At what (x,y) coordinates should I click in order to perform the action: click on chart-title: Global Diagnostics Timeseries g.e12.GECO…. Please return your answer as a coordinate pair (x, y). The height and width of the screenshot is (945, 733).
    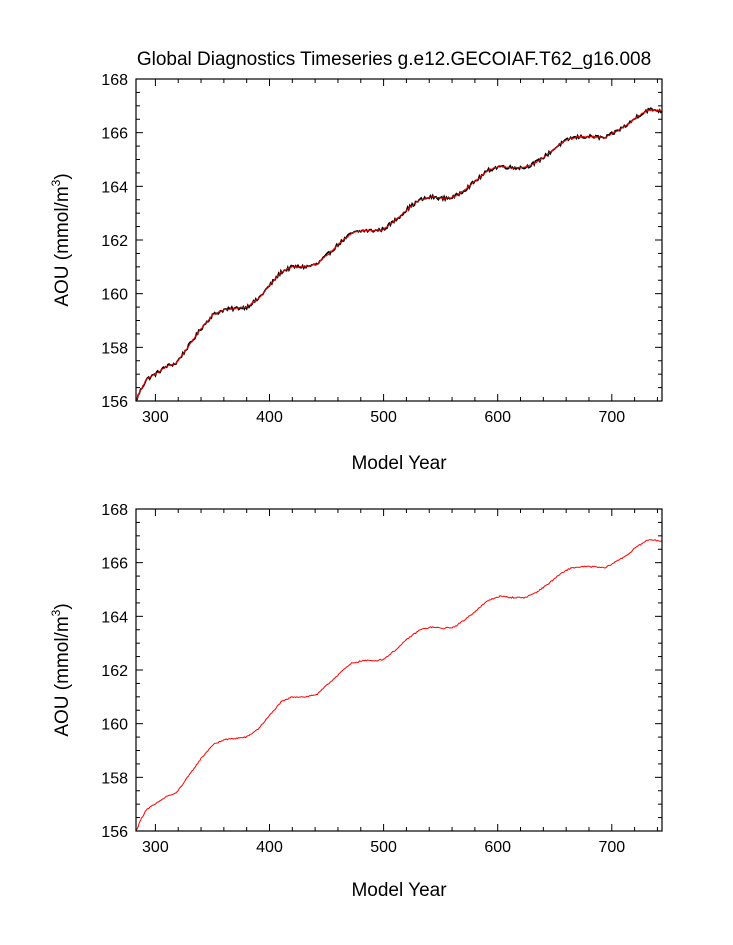
    Looking at the image, I should click on (394, 59).